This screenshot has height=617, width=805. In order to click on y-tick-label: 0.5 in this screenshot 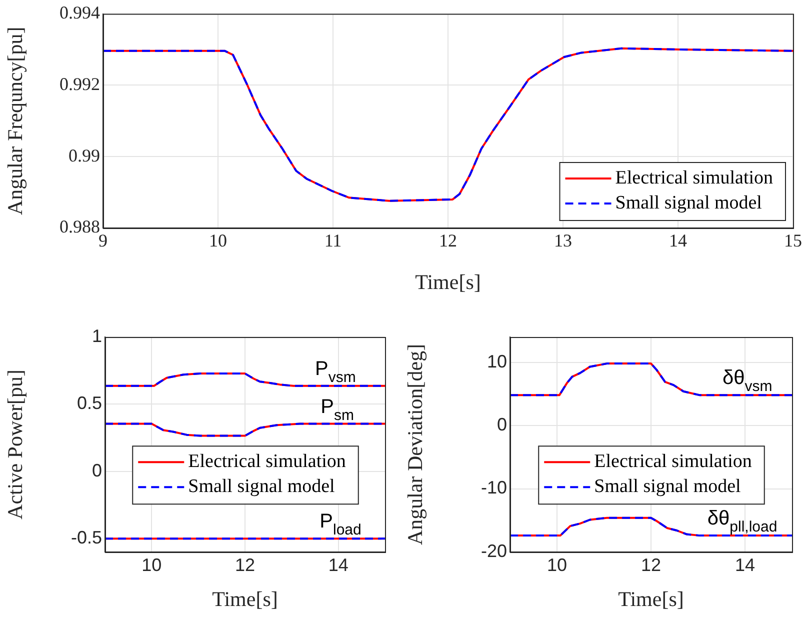, I will do `click(89, 403)`.